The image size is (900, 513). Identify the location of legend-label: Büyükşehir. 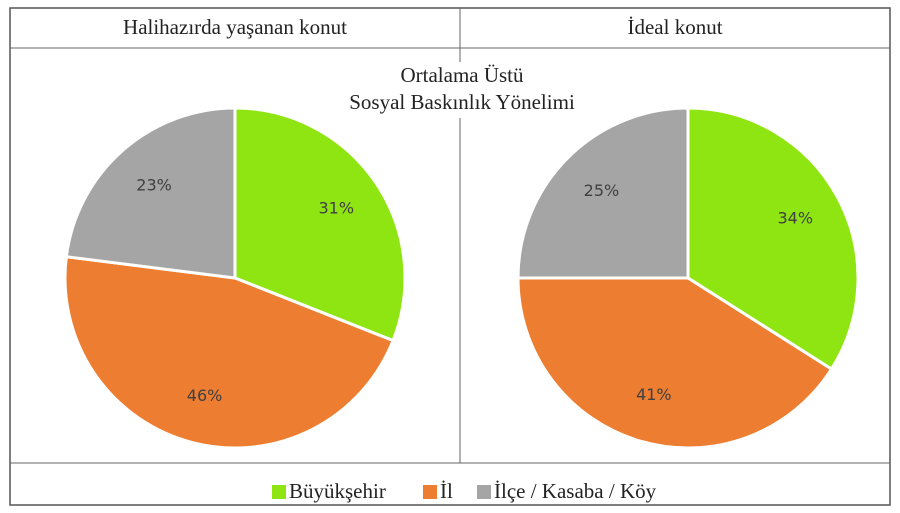
(337, 491).